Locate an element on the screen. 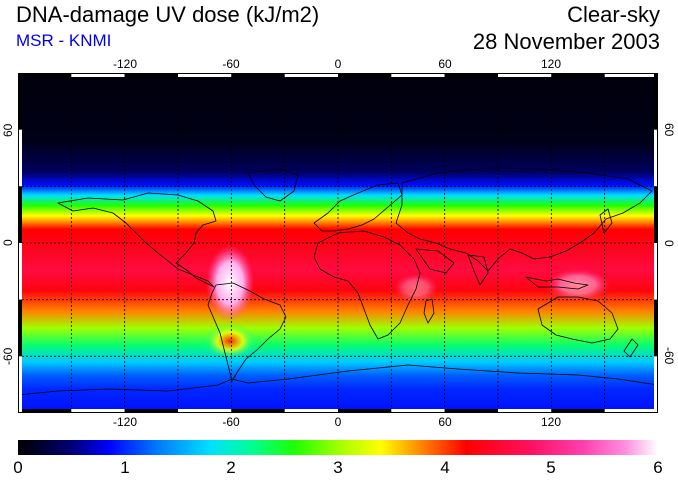 Image resolution: width=678 pixels, height=480 pixels. data-source-label: MSR - KNMI is located at coordinates (64, 40).